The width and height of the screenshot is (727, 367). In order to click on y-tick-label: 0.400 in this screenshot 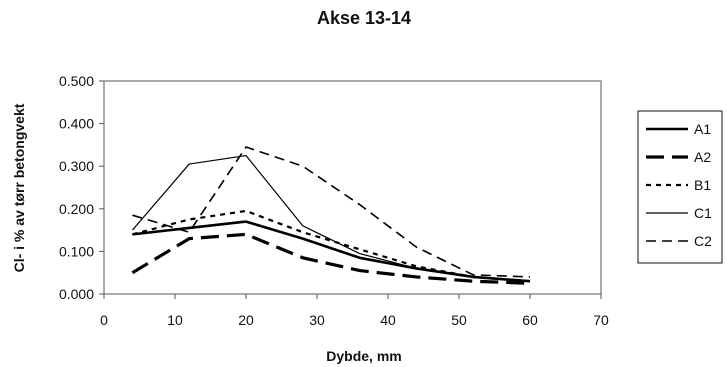, I will do `click(76, 124)`.